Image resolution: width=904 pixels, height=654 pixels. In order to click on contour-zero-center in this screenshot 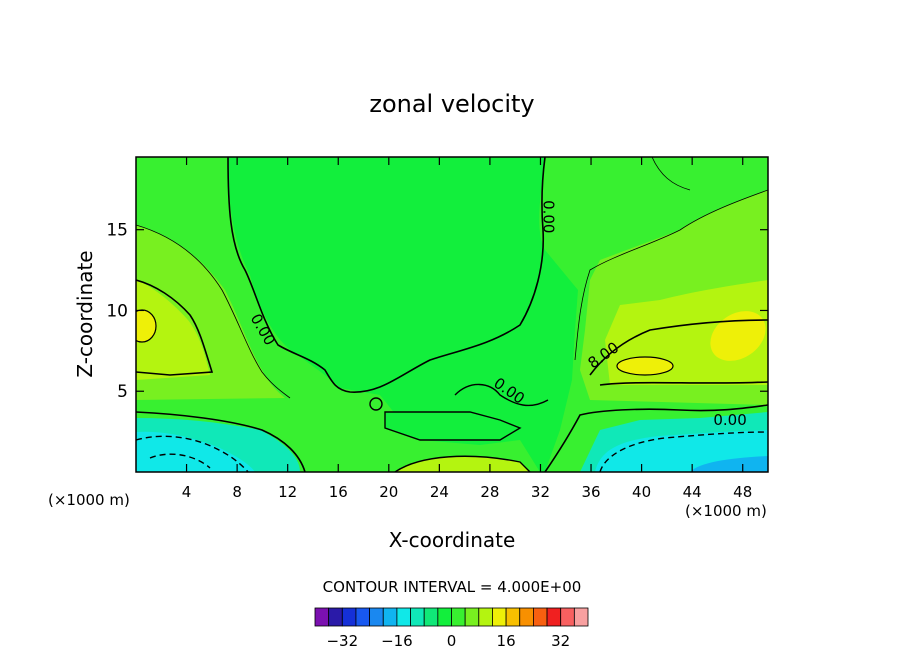, I will do `click(386, 275)`.